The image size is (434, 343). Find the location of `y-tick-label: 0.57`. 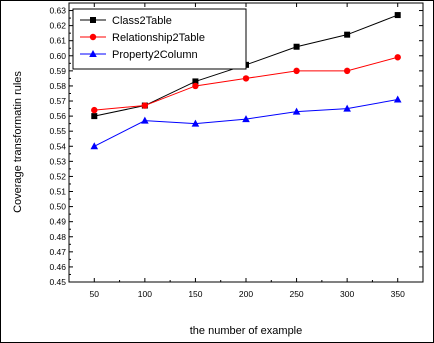

y-tick-label: 0.57 is located at coordinates (57, 101).